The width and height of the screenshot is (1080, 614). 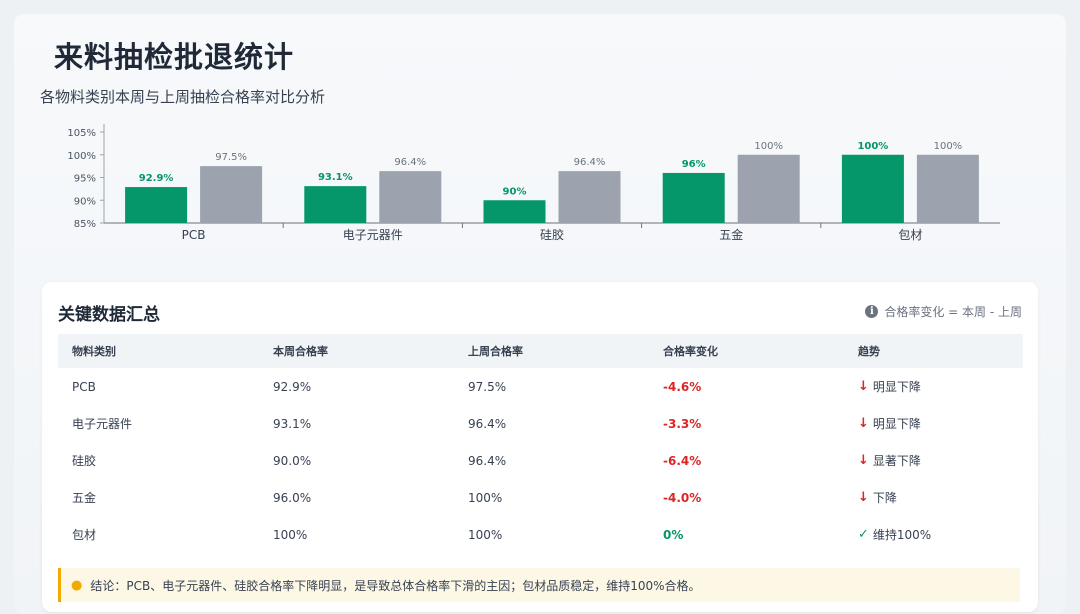 I want to click on trend-text: 维持100%, so click(x=902, y=535).